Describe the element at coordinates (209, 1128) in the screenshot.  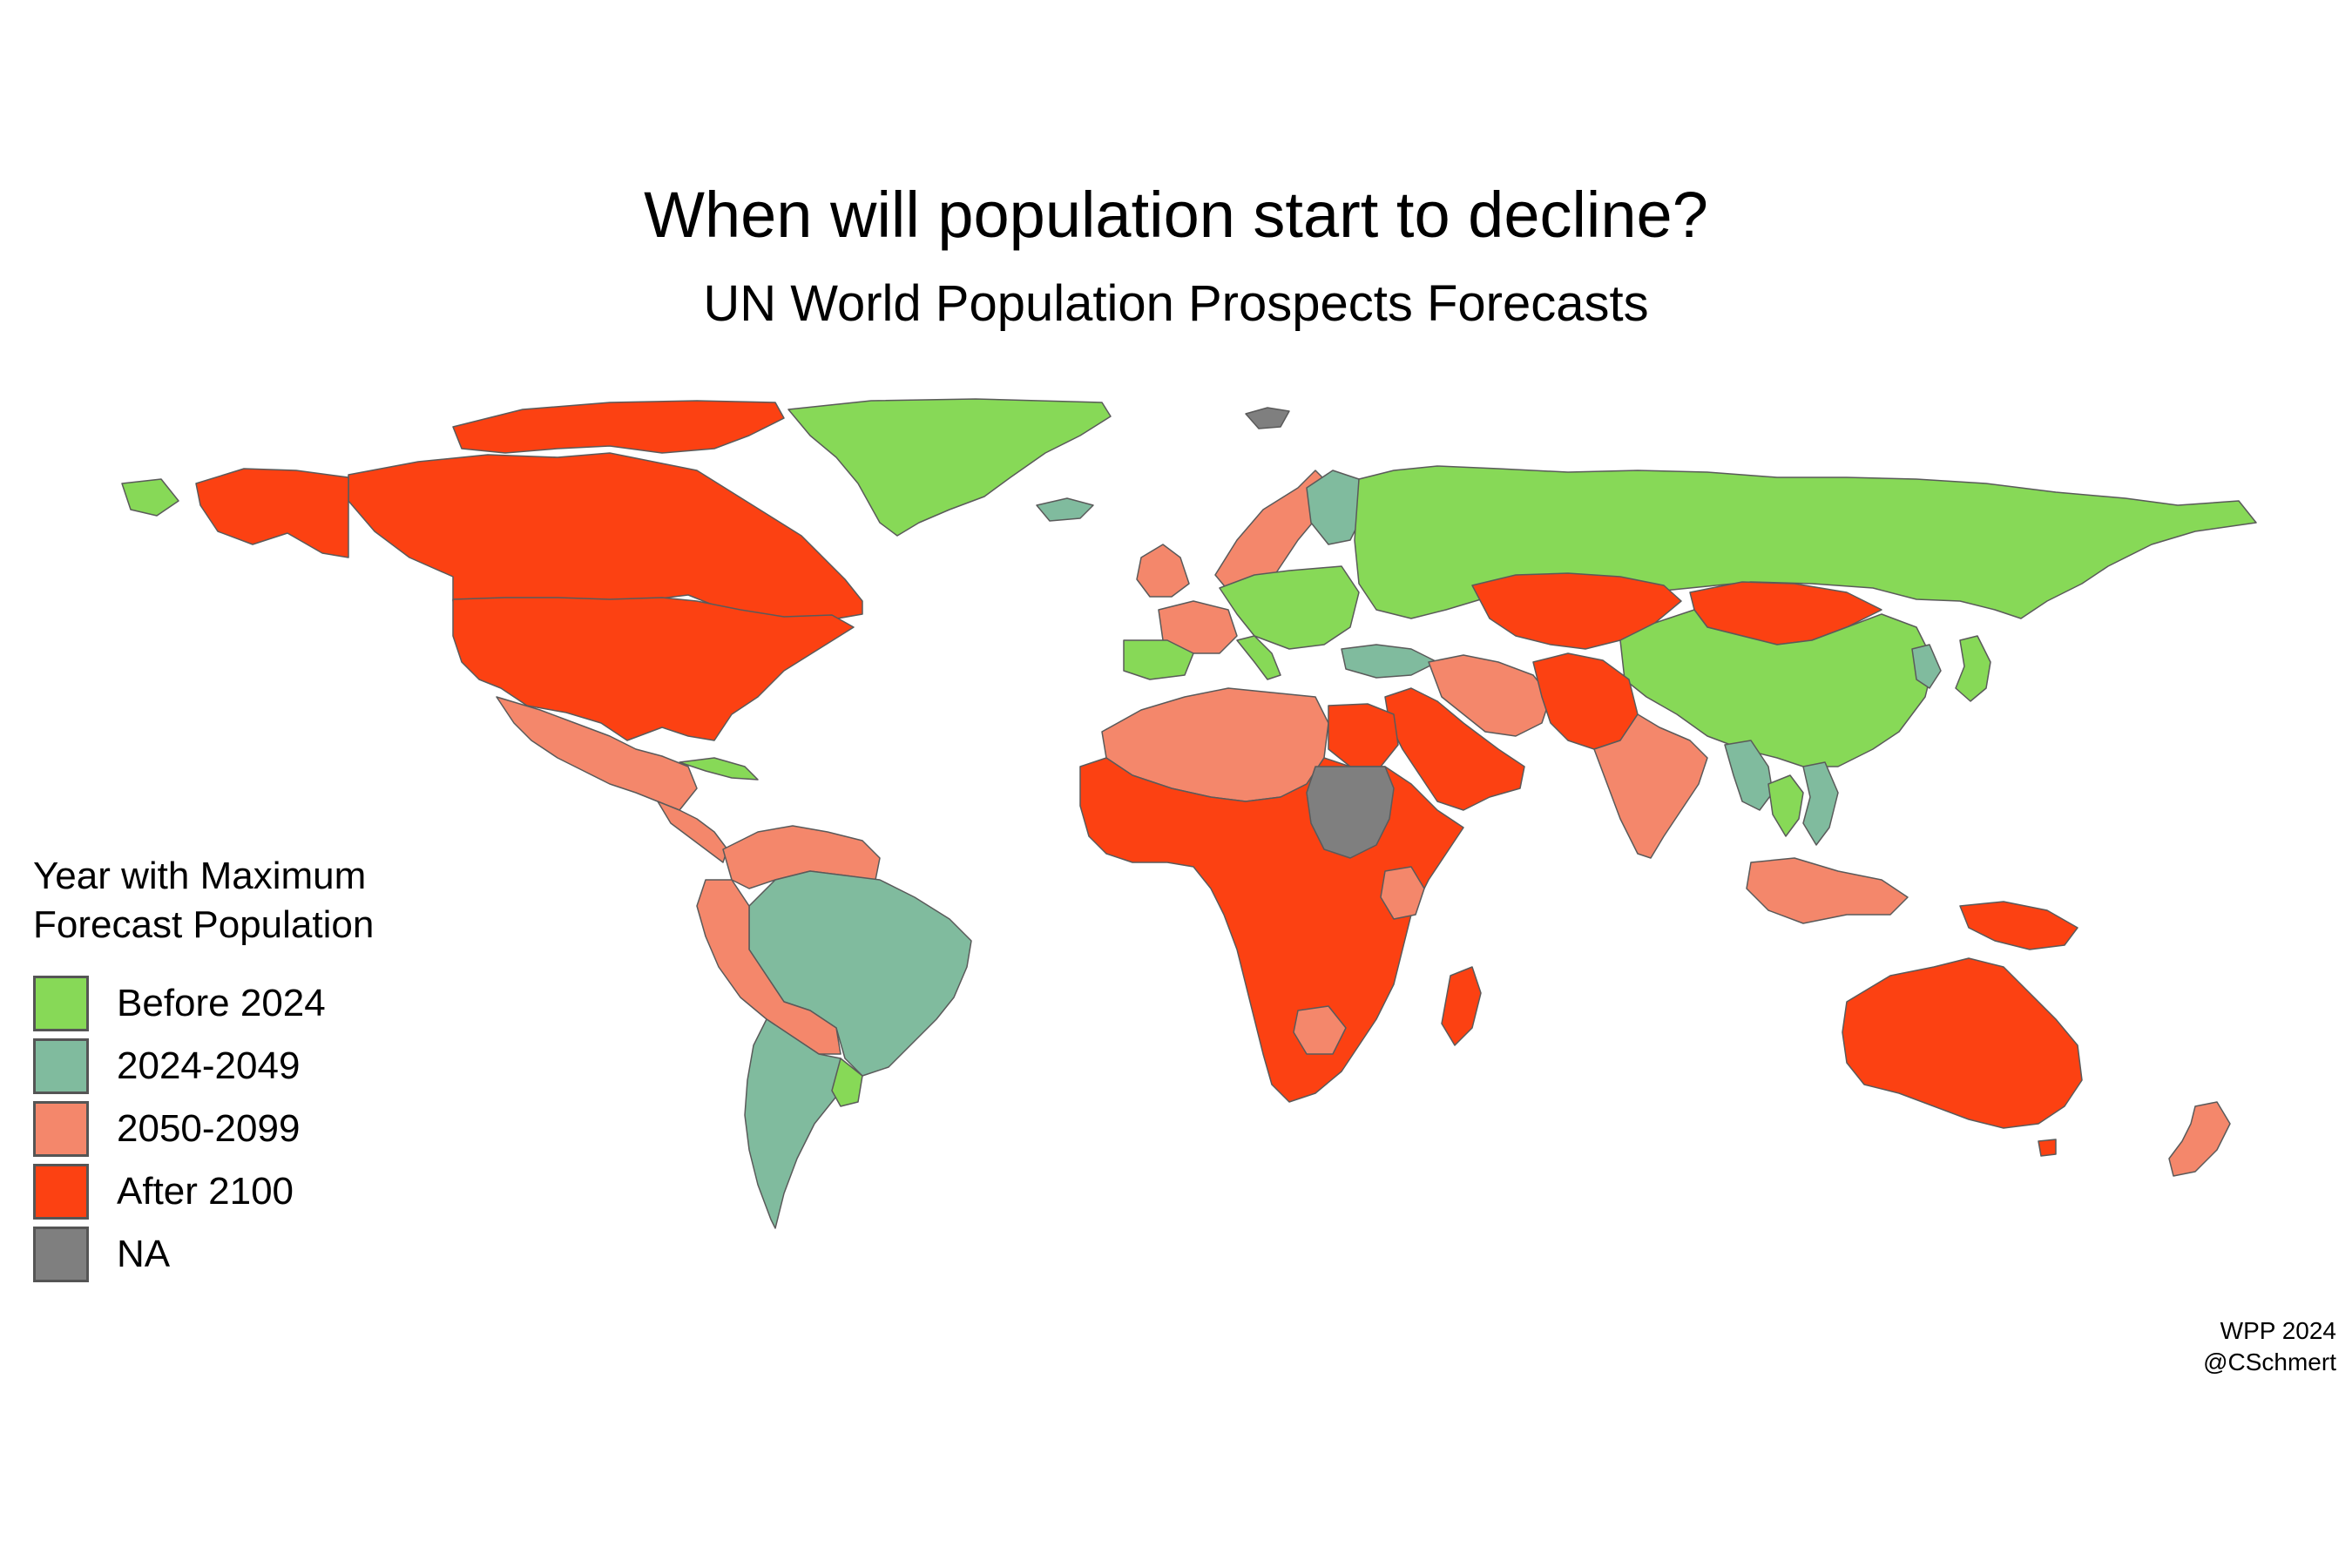
I see `legend-label: 2050-2099` at that location.